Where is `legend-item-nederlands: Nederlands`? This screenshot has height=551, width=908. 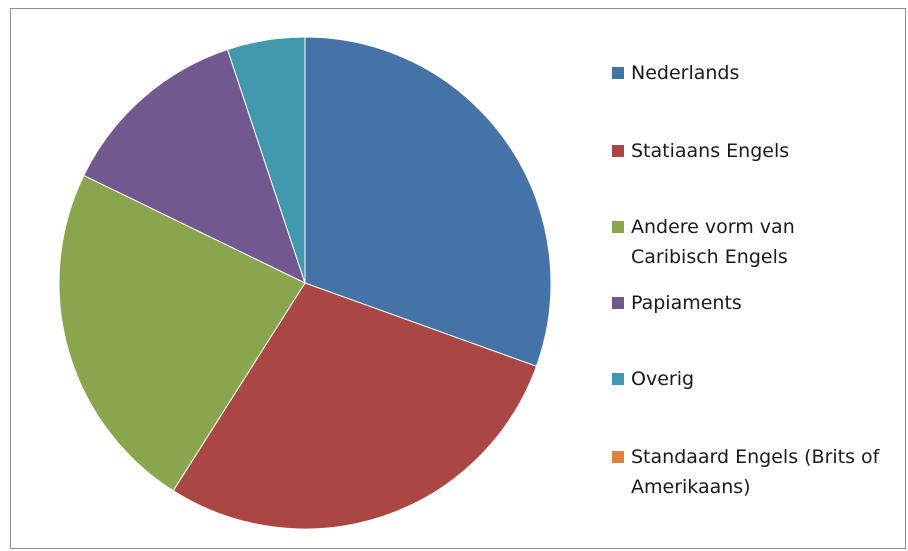
legend-item-nederlands: Nederlands is located at coordinates (757, 73).